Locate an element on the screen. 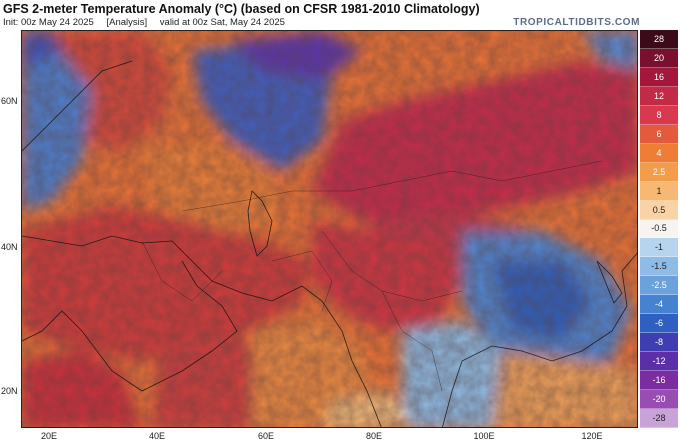  colorbar-swatch: -0.5 is located at coordinates (659, 229).